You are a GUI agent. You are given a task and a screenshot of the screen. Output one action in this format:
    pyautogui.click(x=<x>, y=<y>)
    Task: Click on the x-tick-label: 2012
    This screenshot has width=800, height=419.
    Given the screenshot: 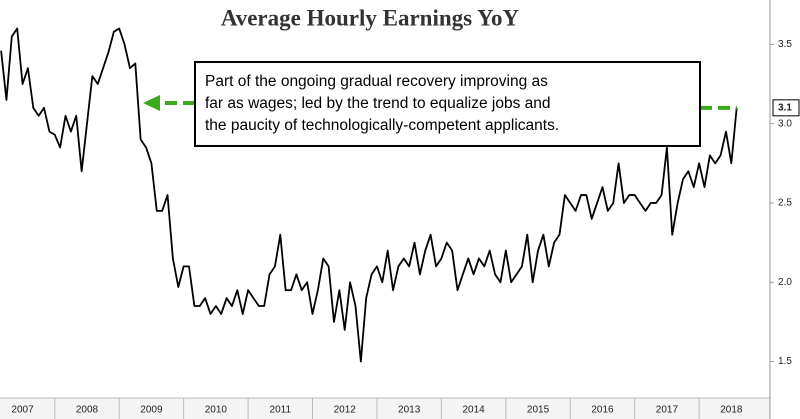 What is the action you would take?
    pyautogui.click(x=345, y=410)
    